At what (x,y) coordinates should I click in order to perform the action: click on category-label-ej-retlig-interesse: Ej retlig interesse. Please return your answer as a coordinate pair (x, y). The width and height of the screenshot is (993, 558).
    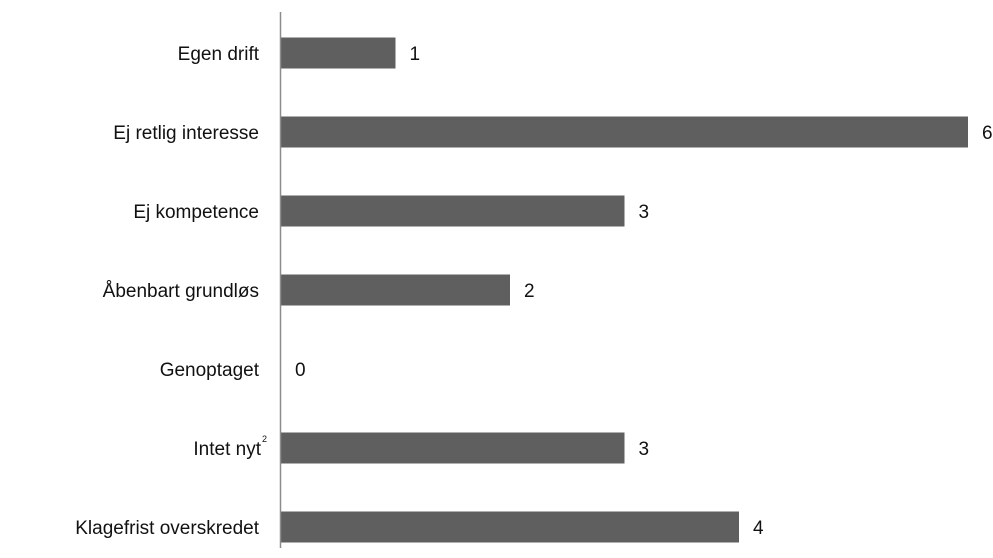
    Looking at the image, I should click on (186, 133).